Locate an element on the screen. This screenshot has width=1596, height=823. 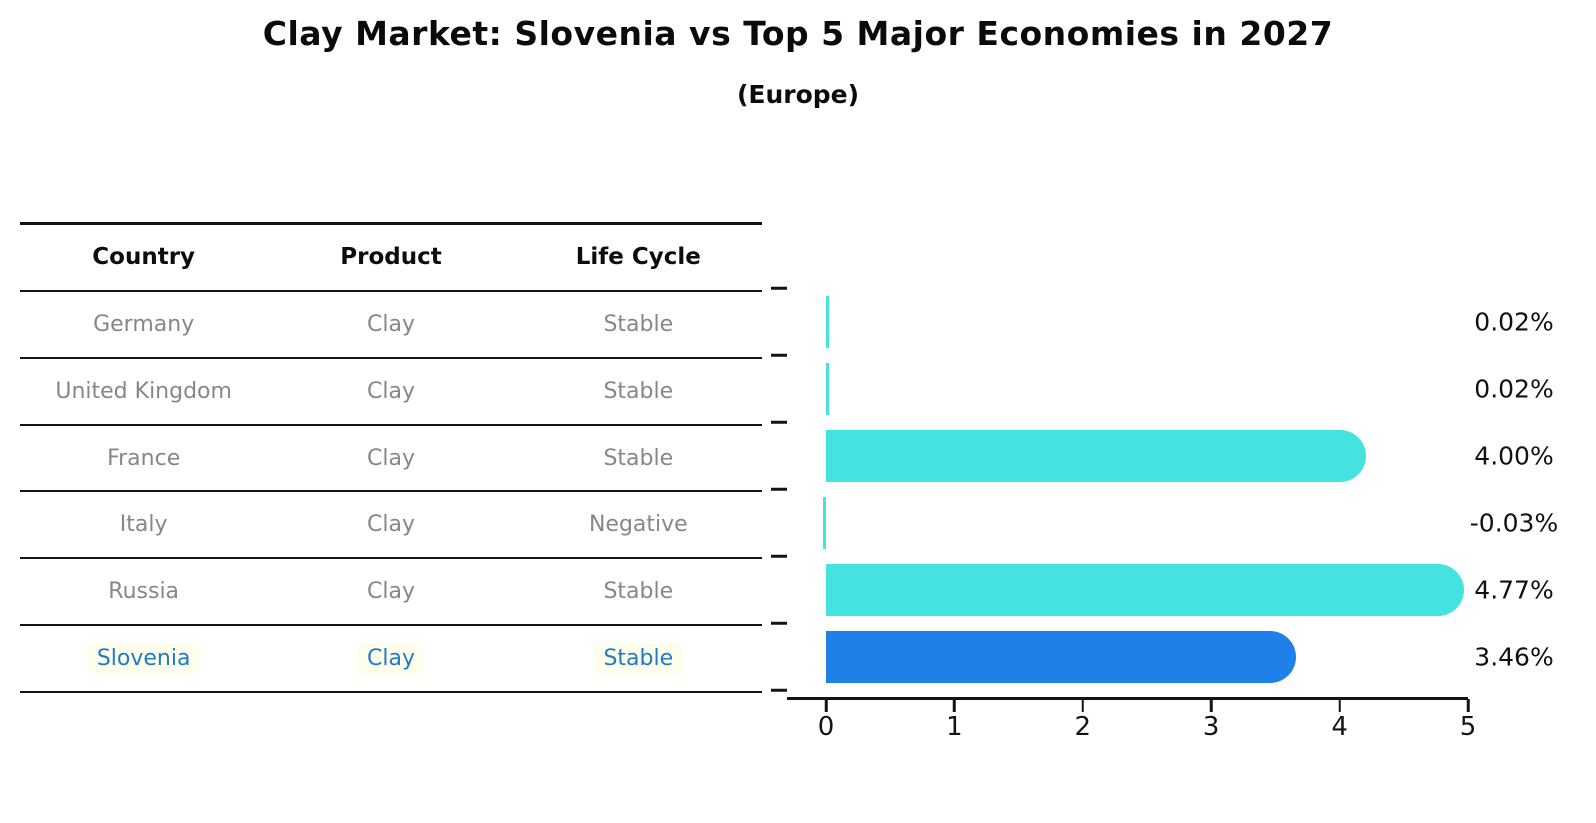
table-header-row: Country Product Life Cycle is located at coordinates (391, 258).